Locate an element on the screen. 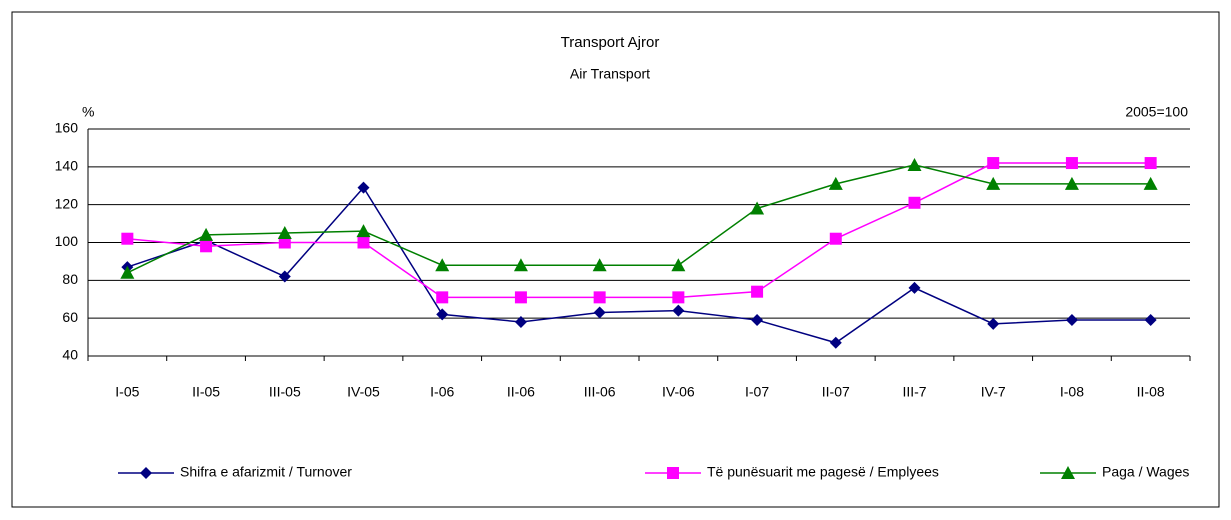 The width and height of the screenshot is (1231, 520). y-tick-label: 60 is located at coordinates (70, 317).